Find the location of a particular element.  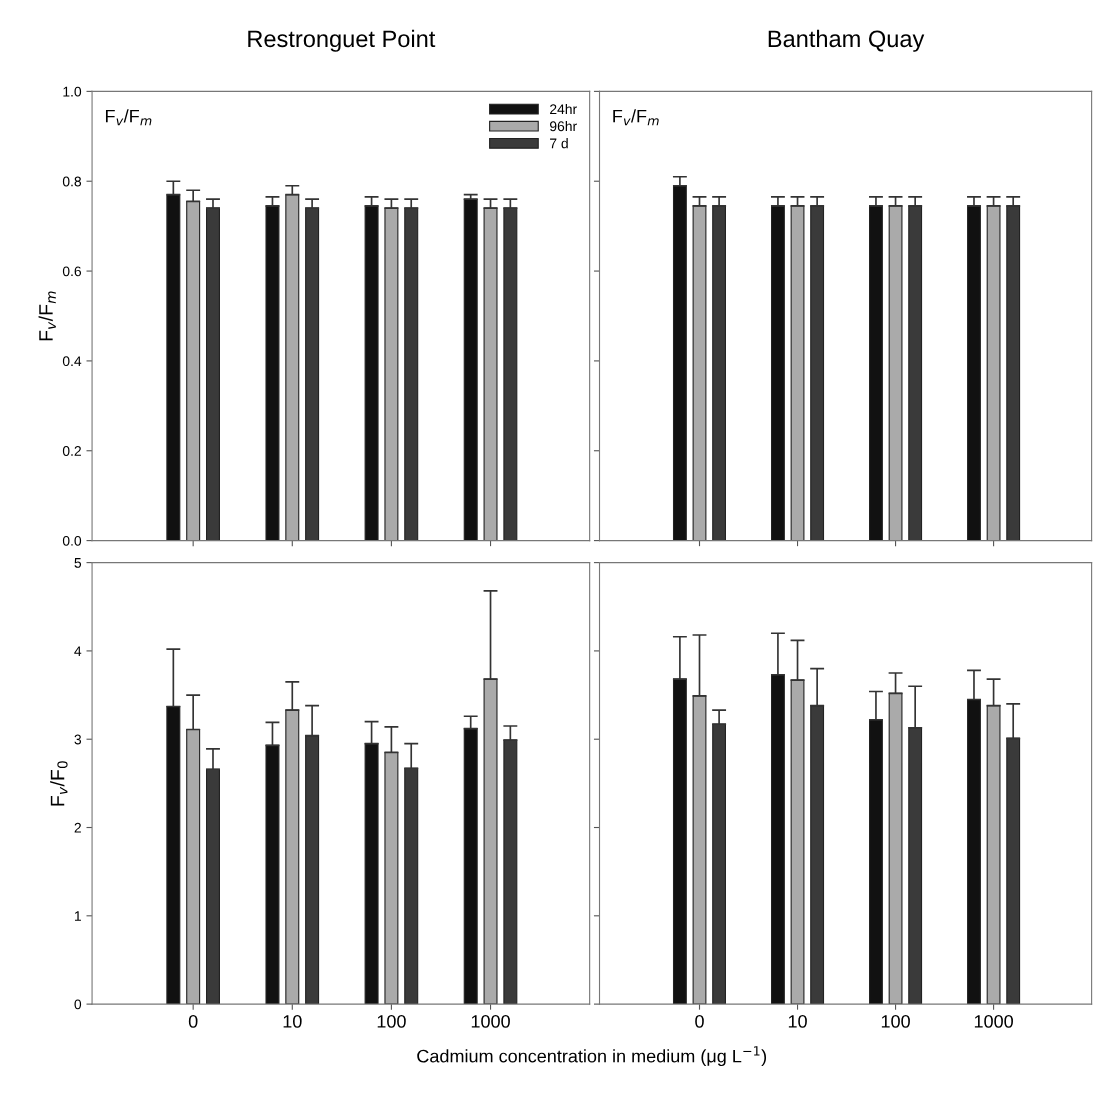

x-axis-title: Cadmium concentration in medium (μg L$^{−1}$) is located at coordinates (592, 1056).